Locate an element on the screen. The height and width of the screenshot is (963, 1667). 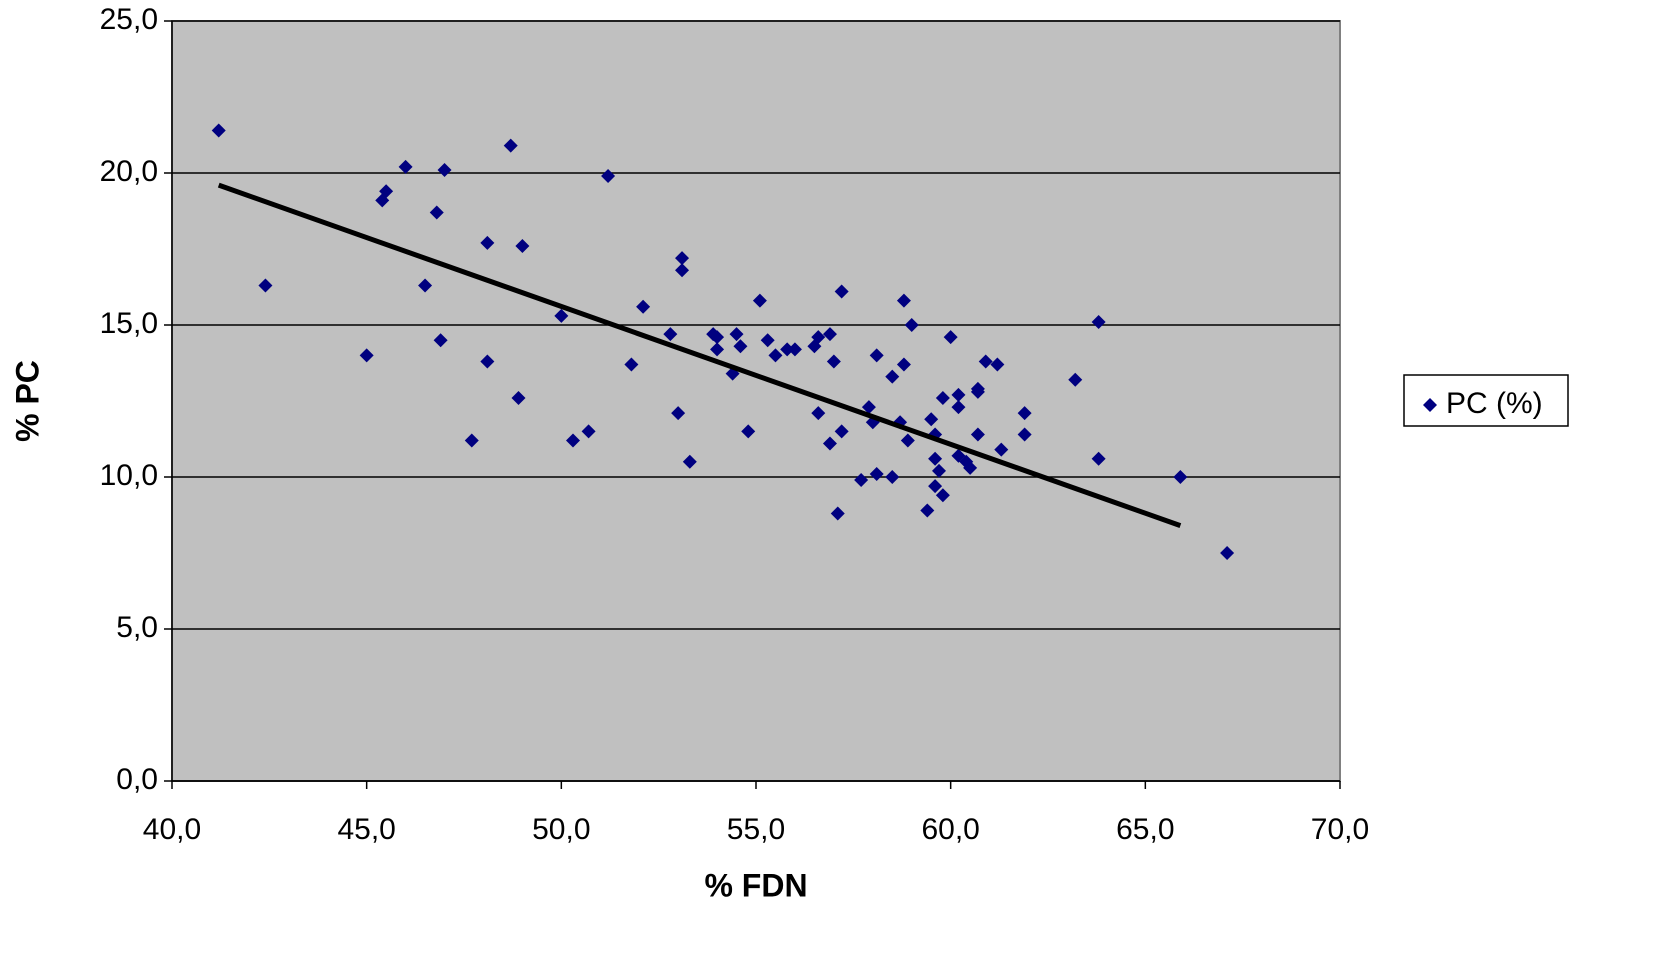
y-axis-title: % PC is located at coordinates (27, 401).